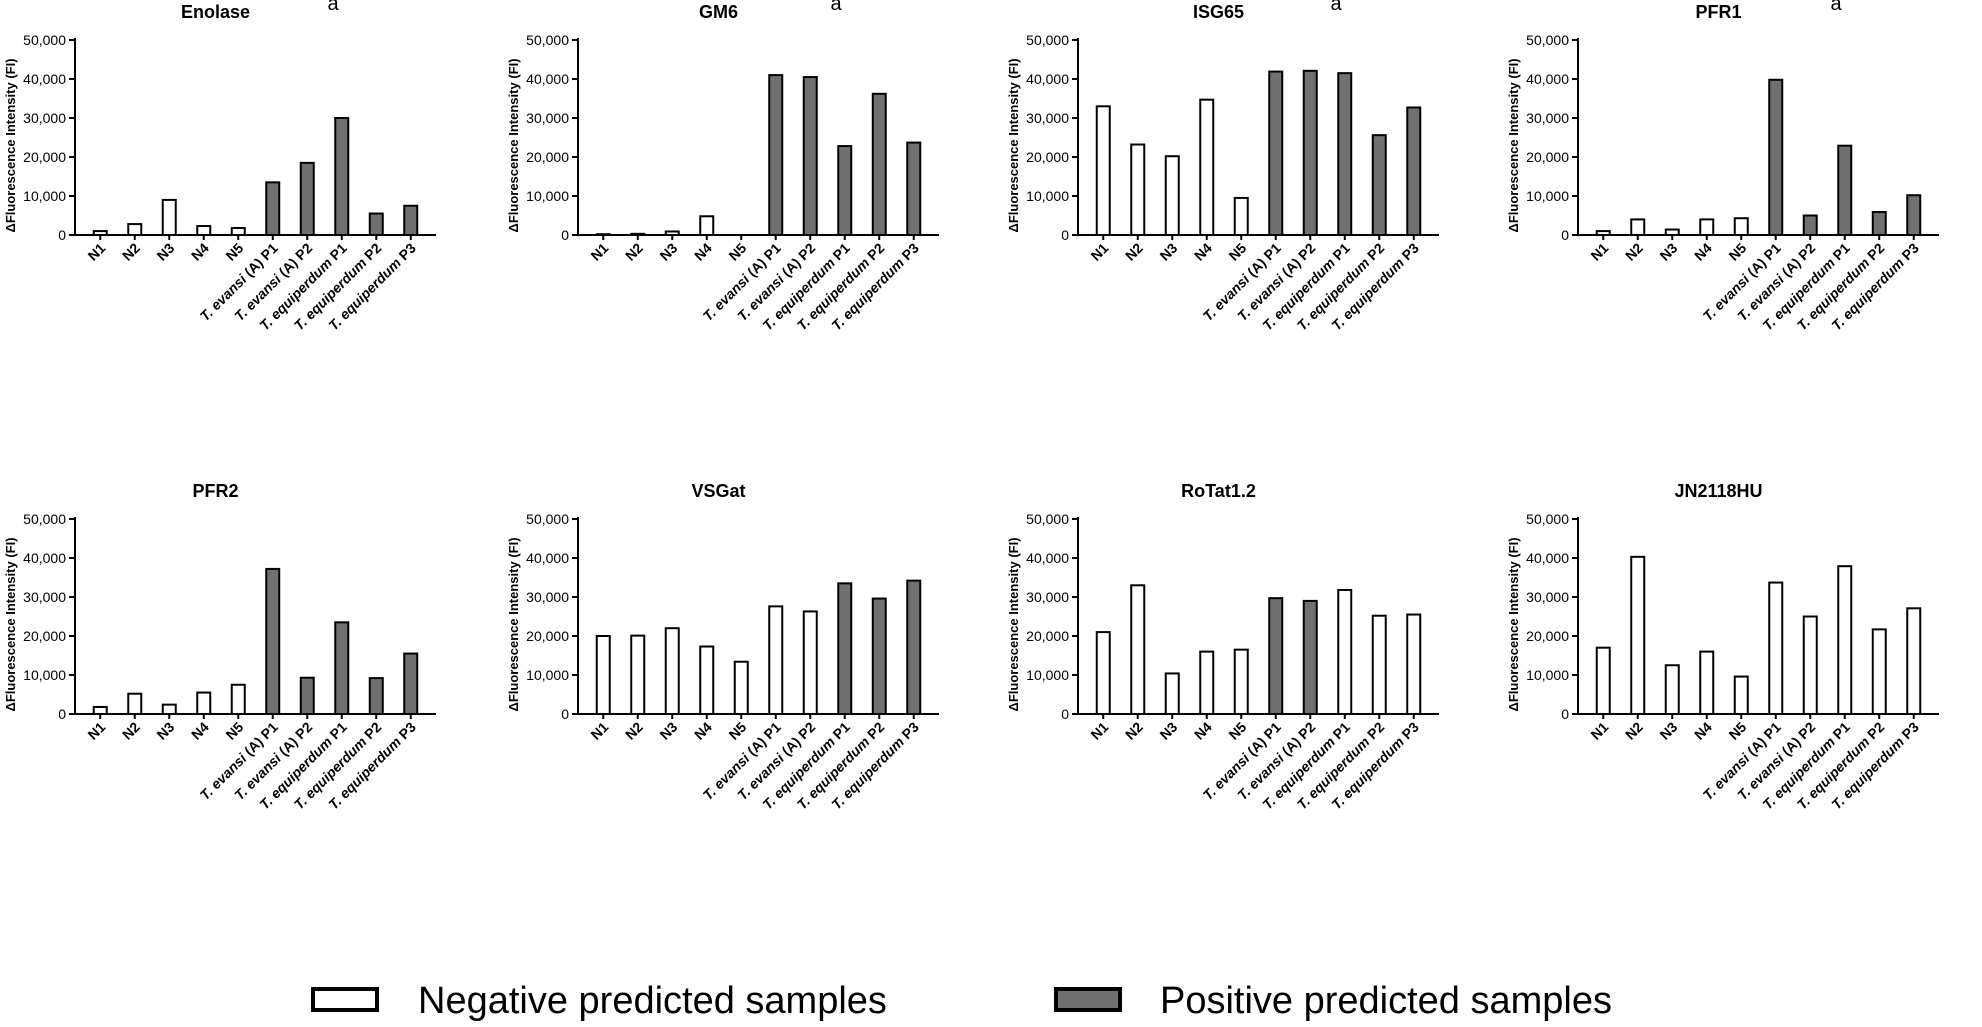  I want to click on chart-title: VSGat, so click(718, 491).